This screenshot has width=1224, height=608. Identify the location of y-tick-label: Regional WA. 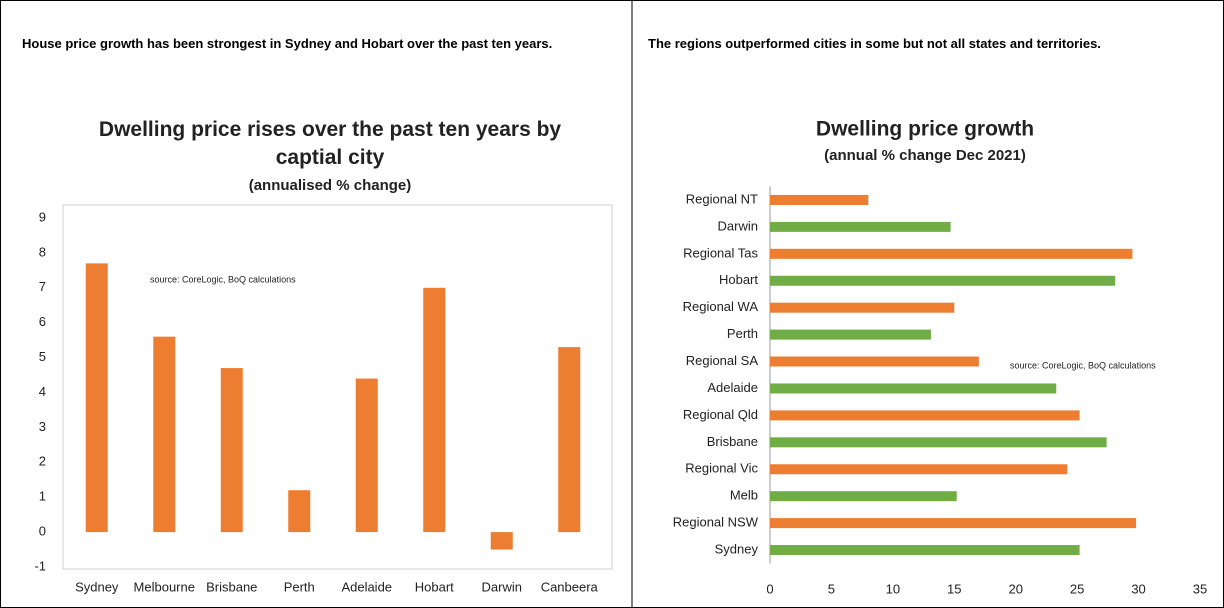
(721, 306).